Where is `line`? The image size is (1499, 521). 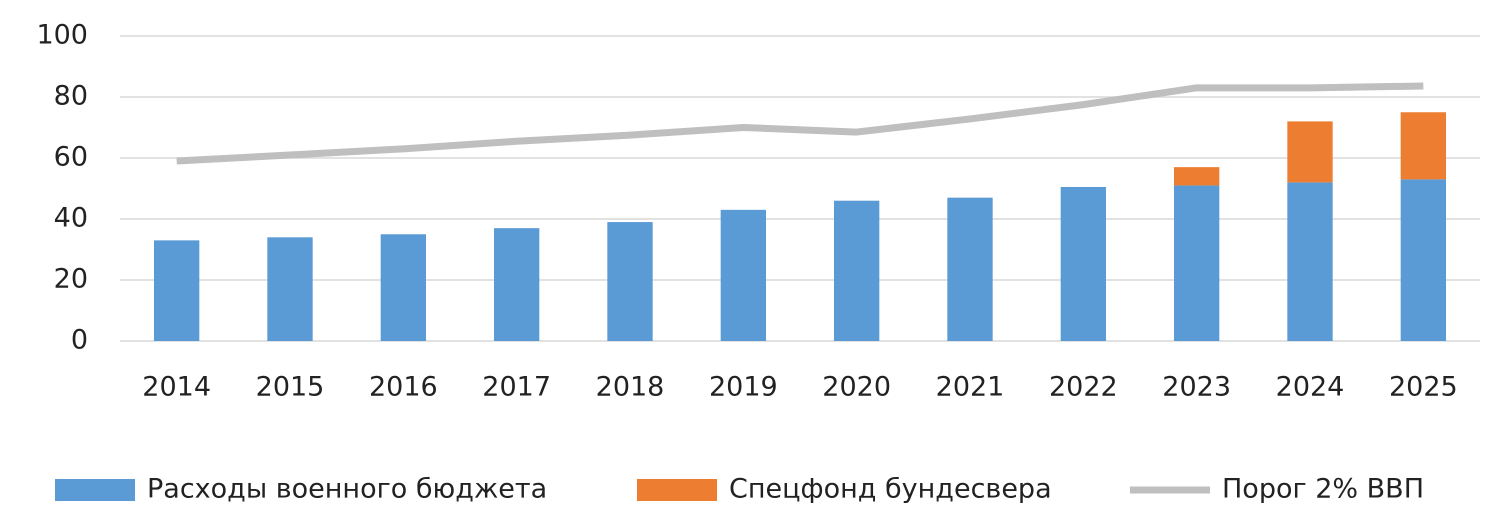 line is located at coordinates (800, 123).